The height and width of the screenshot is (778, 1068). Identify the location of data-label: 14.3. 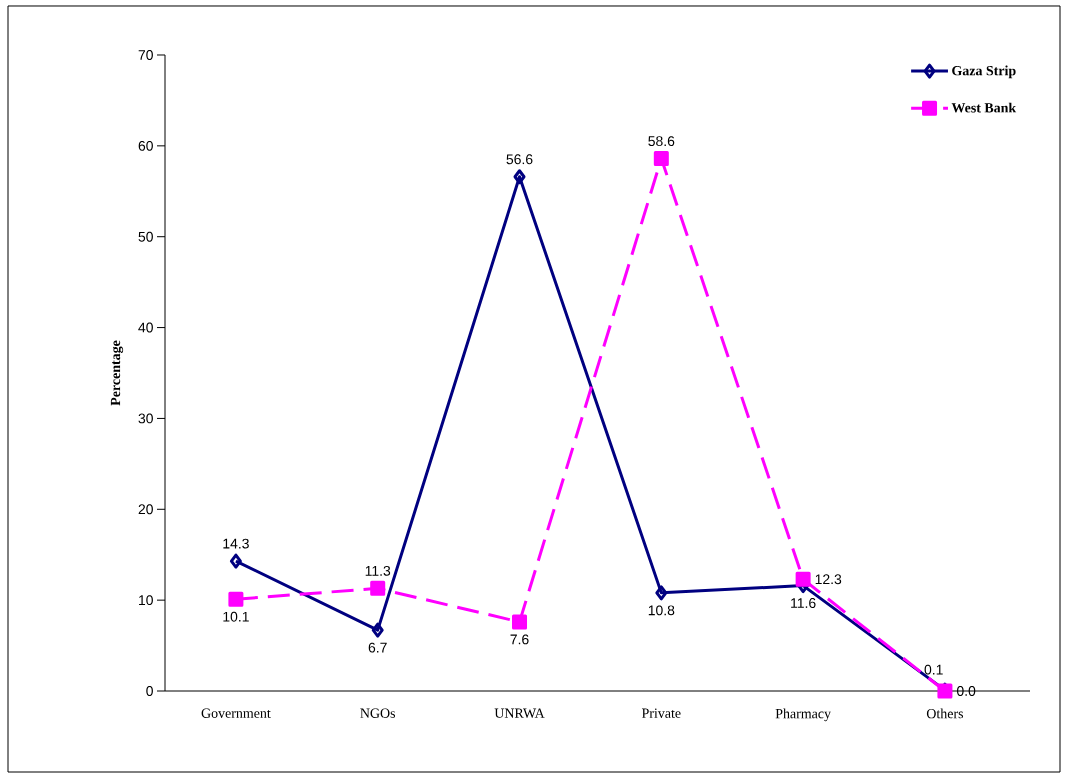
(236, 543).